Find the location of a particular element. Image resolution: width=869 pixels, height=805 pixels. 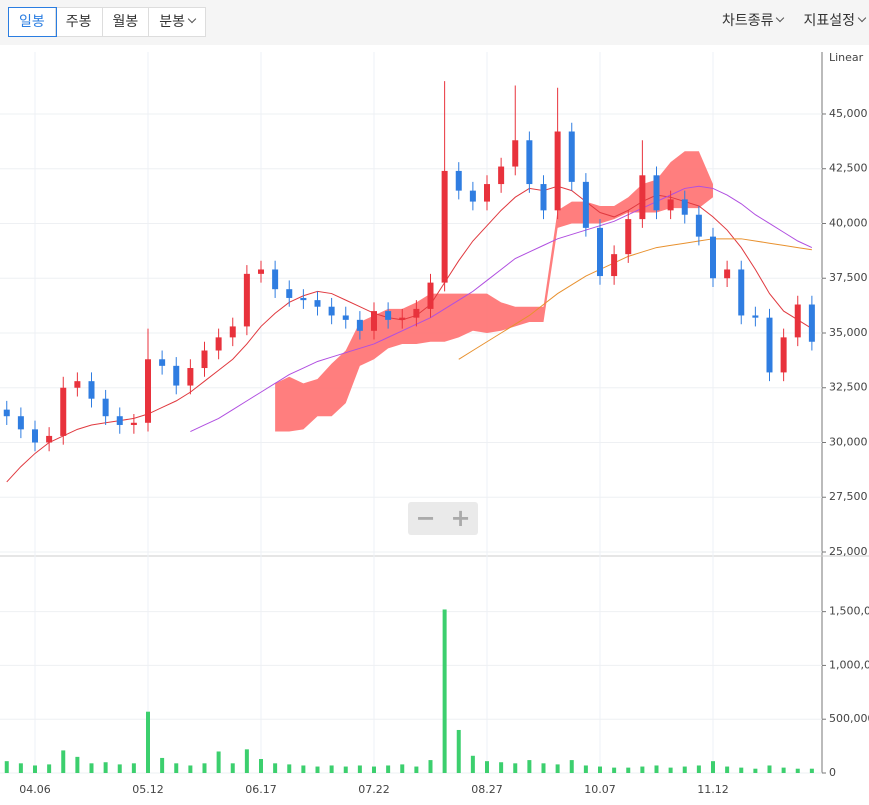

period-tab: 월봉 is located at coordinates (126, 22).